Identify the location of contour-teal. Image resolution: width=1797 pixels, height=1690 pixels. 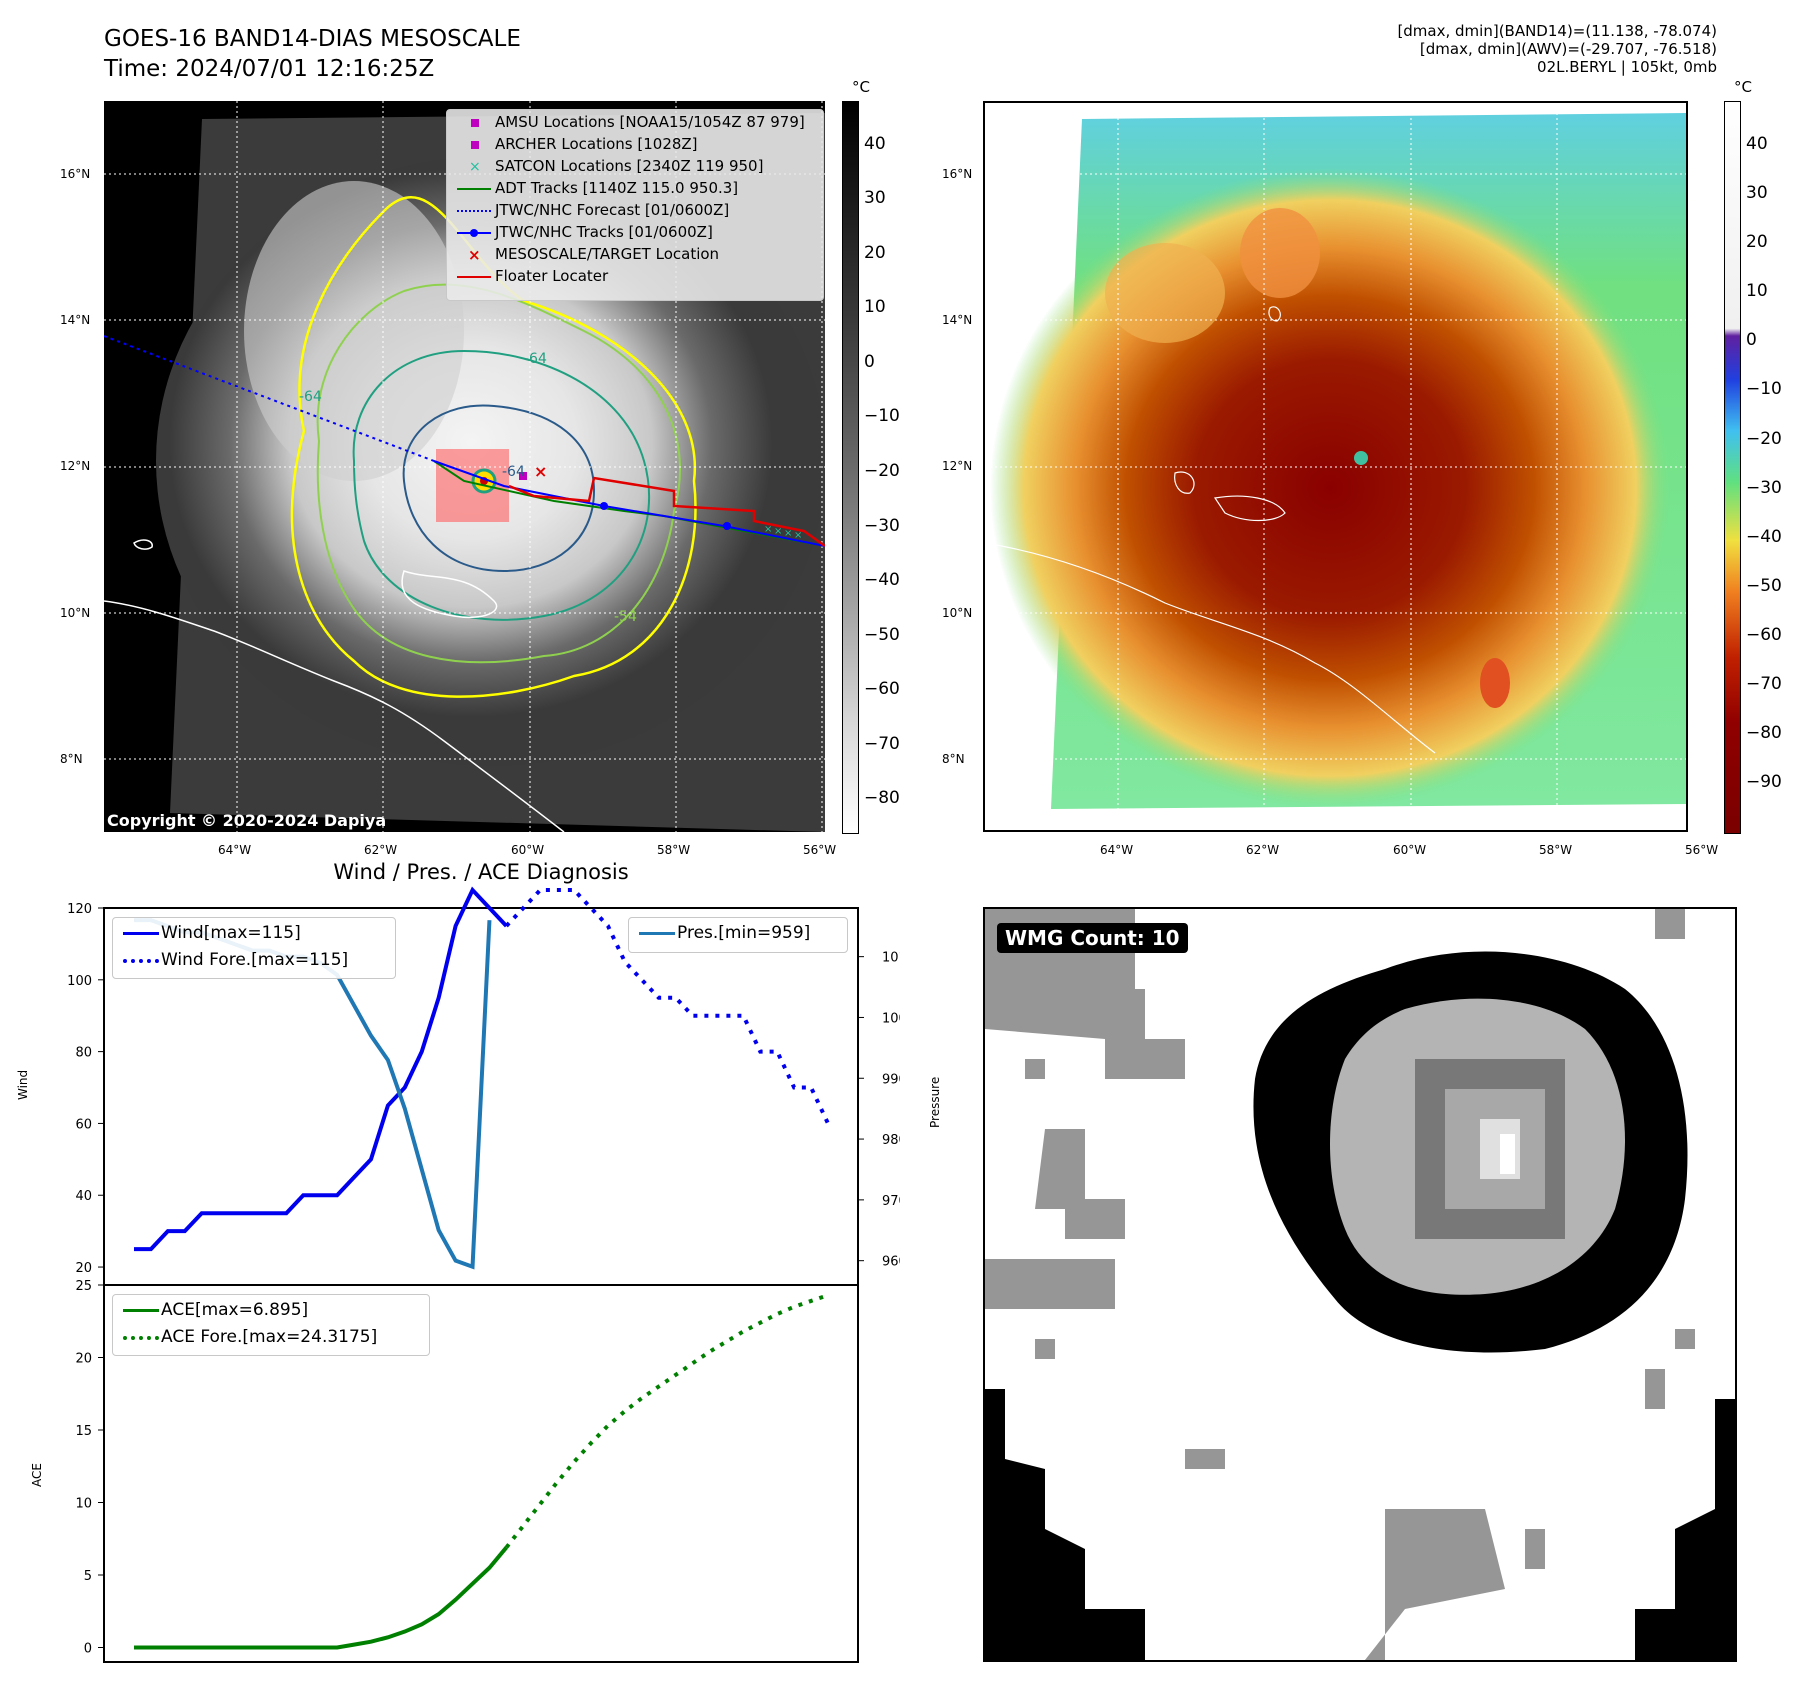
(501, 485).